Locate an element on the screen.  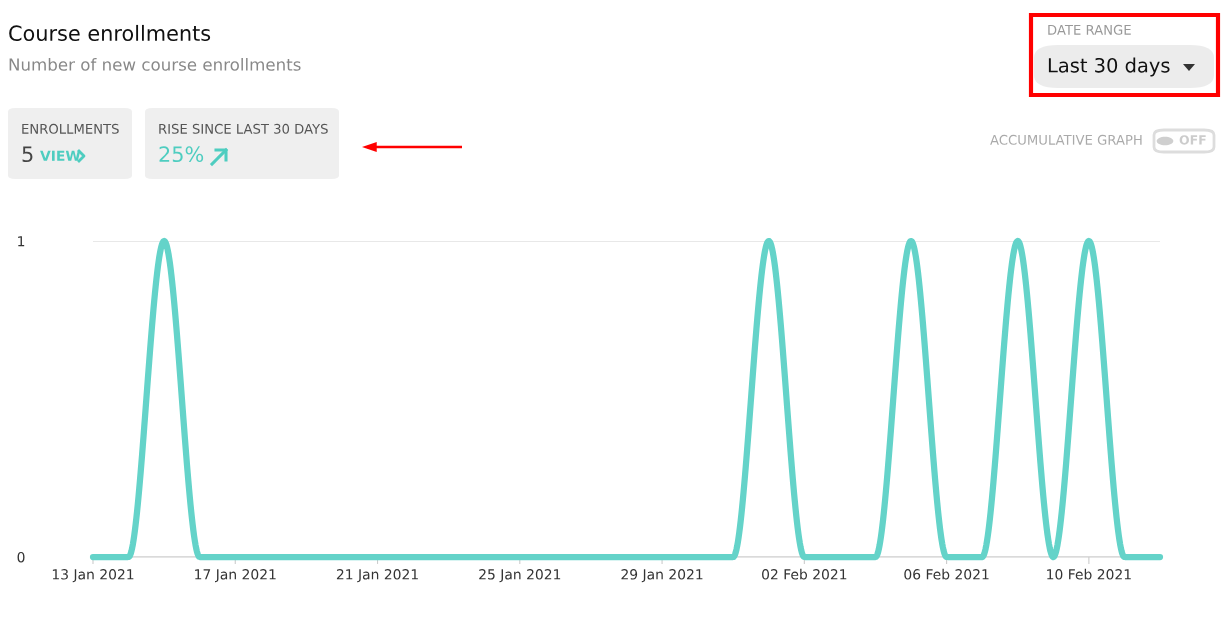
text: 25% is located at coordinates (181, 154).